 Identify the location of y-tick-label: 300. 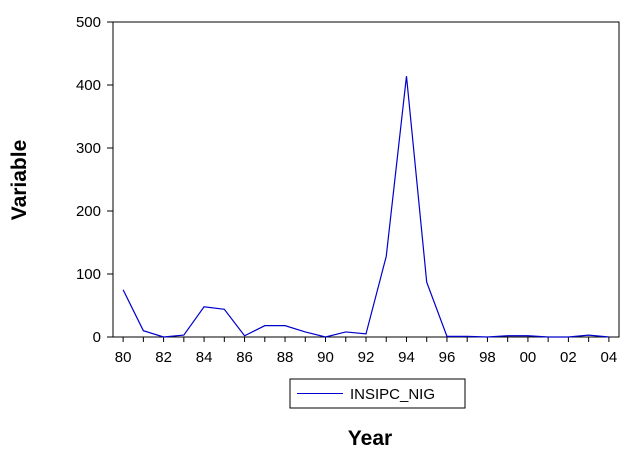
(88, 148).